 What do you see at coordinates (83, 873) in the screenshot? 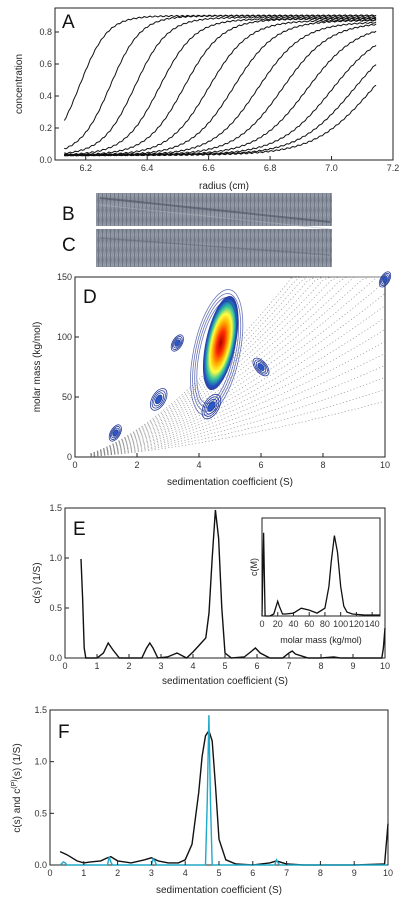
I see `panel-f-x-tick-label: 1` at bounding box center [83, 873].